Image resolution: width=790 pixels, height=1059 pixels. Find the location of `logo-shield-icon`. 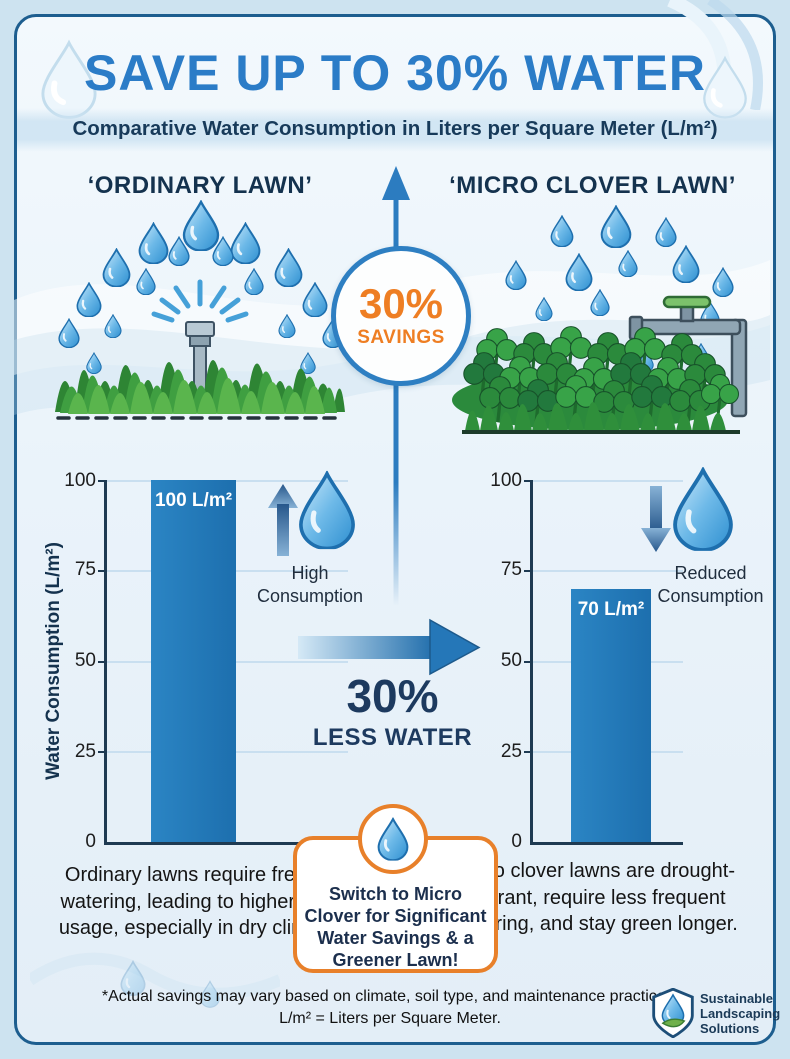

logo-shield-icon is located at coordinates (673, 1013).